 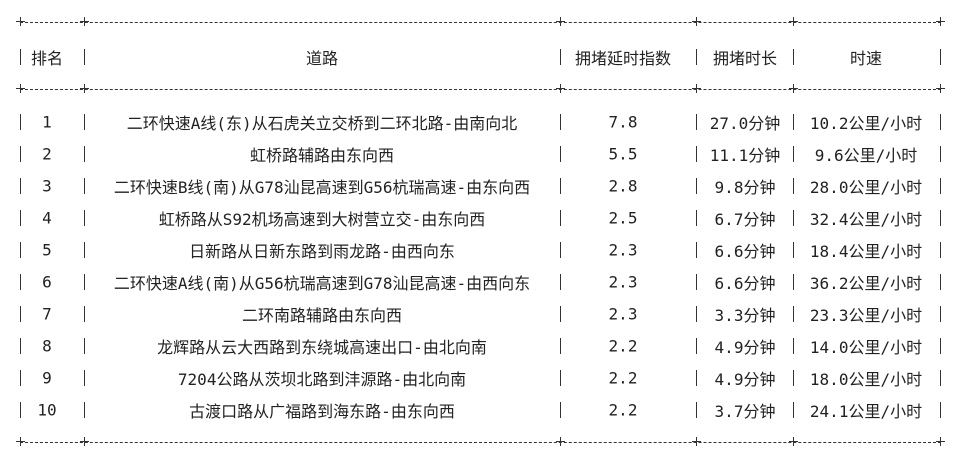 What do you see at coordinates (745, 315) in the screenshot?
I see `cell-duration: 3.3分钟` at bounding box center [745, 315].